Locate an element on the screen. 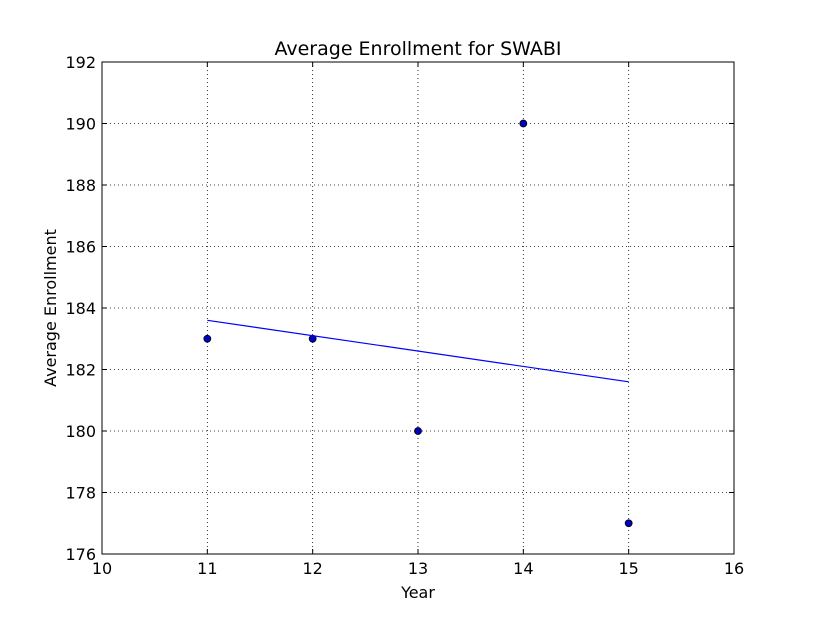  x-tick-label: 10 is located at coordinates (102, 568).